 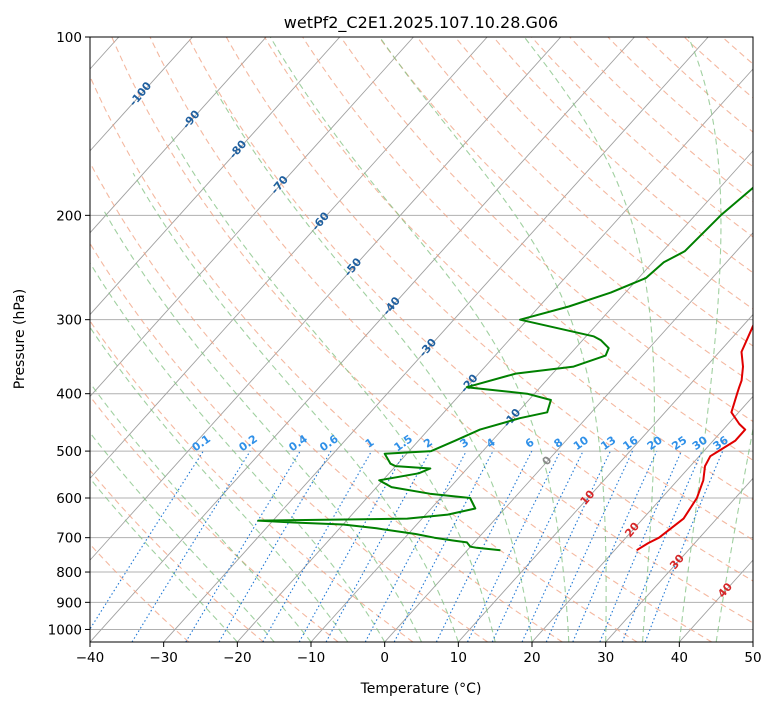 I want to click on mixing-ratio-label: 16, so click(x=631, y=443).